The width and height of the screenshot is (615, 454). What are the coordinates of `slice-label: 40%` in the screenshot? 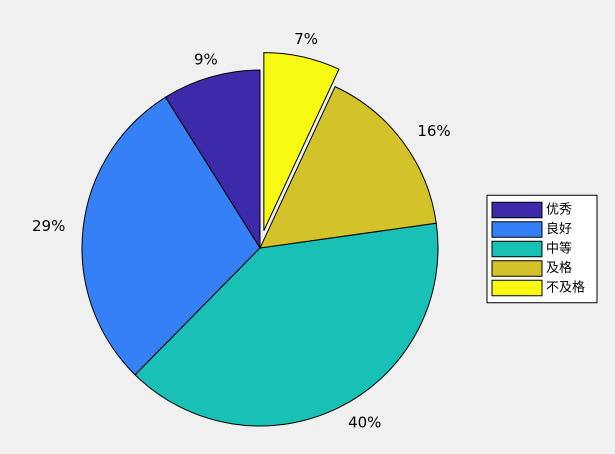 It's located at (364, 422).